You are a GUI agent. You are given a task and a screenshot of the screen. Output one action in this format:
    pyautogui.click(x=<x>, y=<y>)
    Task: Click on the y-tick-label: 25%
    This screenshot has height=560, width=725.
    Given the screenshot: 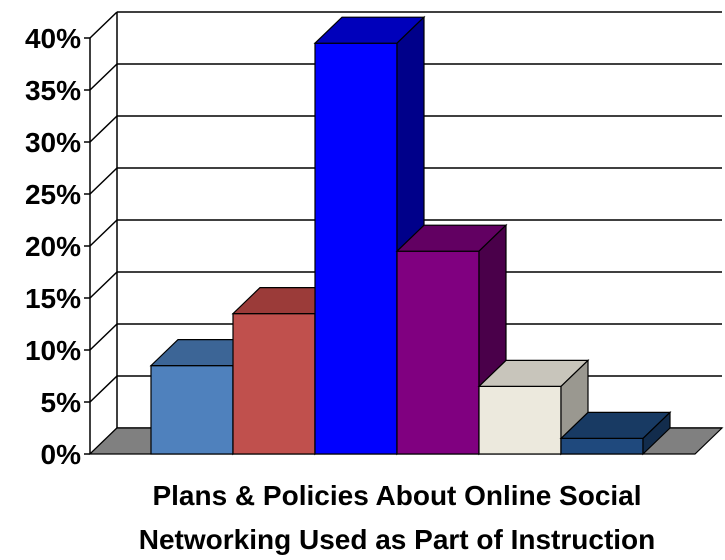 What is the action you would take?
    pyautogui.click(x=53, y=194)
    